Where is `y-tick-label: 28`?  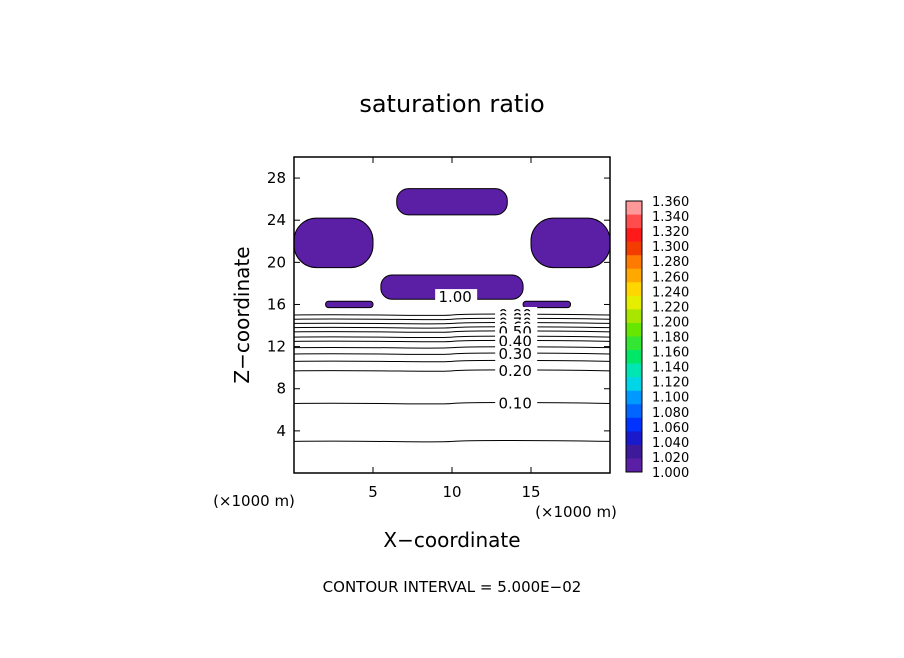
y-tick-label: 28 is located at coordinates (276, 178).